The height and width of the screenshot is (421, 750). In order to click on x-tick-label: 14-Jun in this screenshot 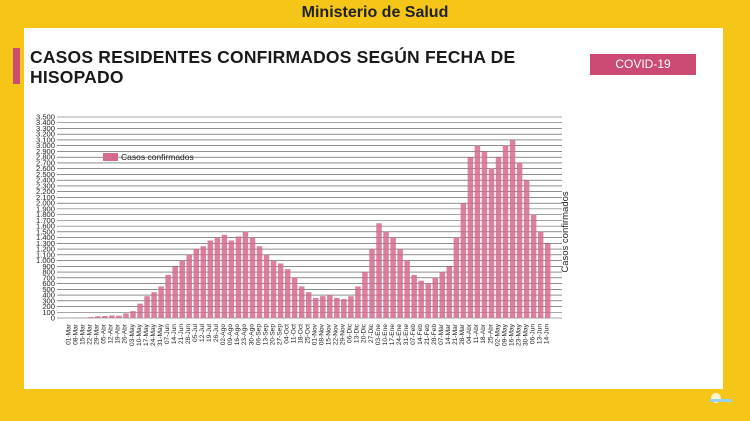, I will do `click(546, 334)`.